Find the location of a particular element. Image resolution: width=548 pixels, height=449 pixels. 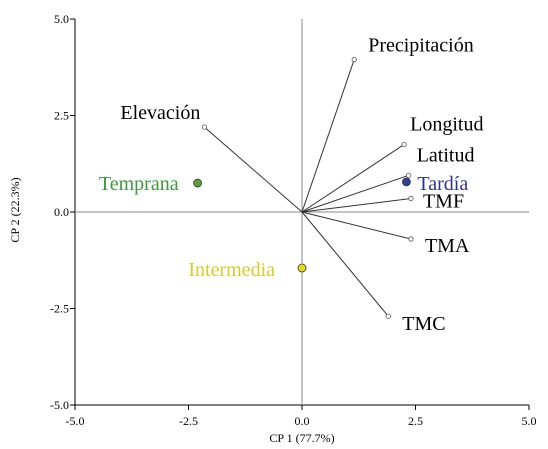

y-tick-label: 5.0 is located at coordinates (61, 19).